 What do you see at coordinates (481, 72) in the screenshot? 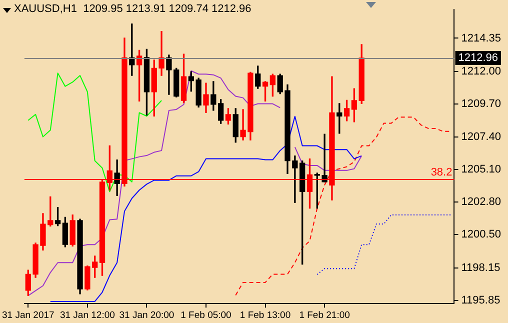
I see `y-tick-label: 1212.00` at bounding box center [481, 72].